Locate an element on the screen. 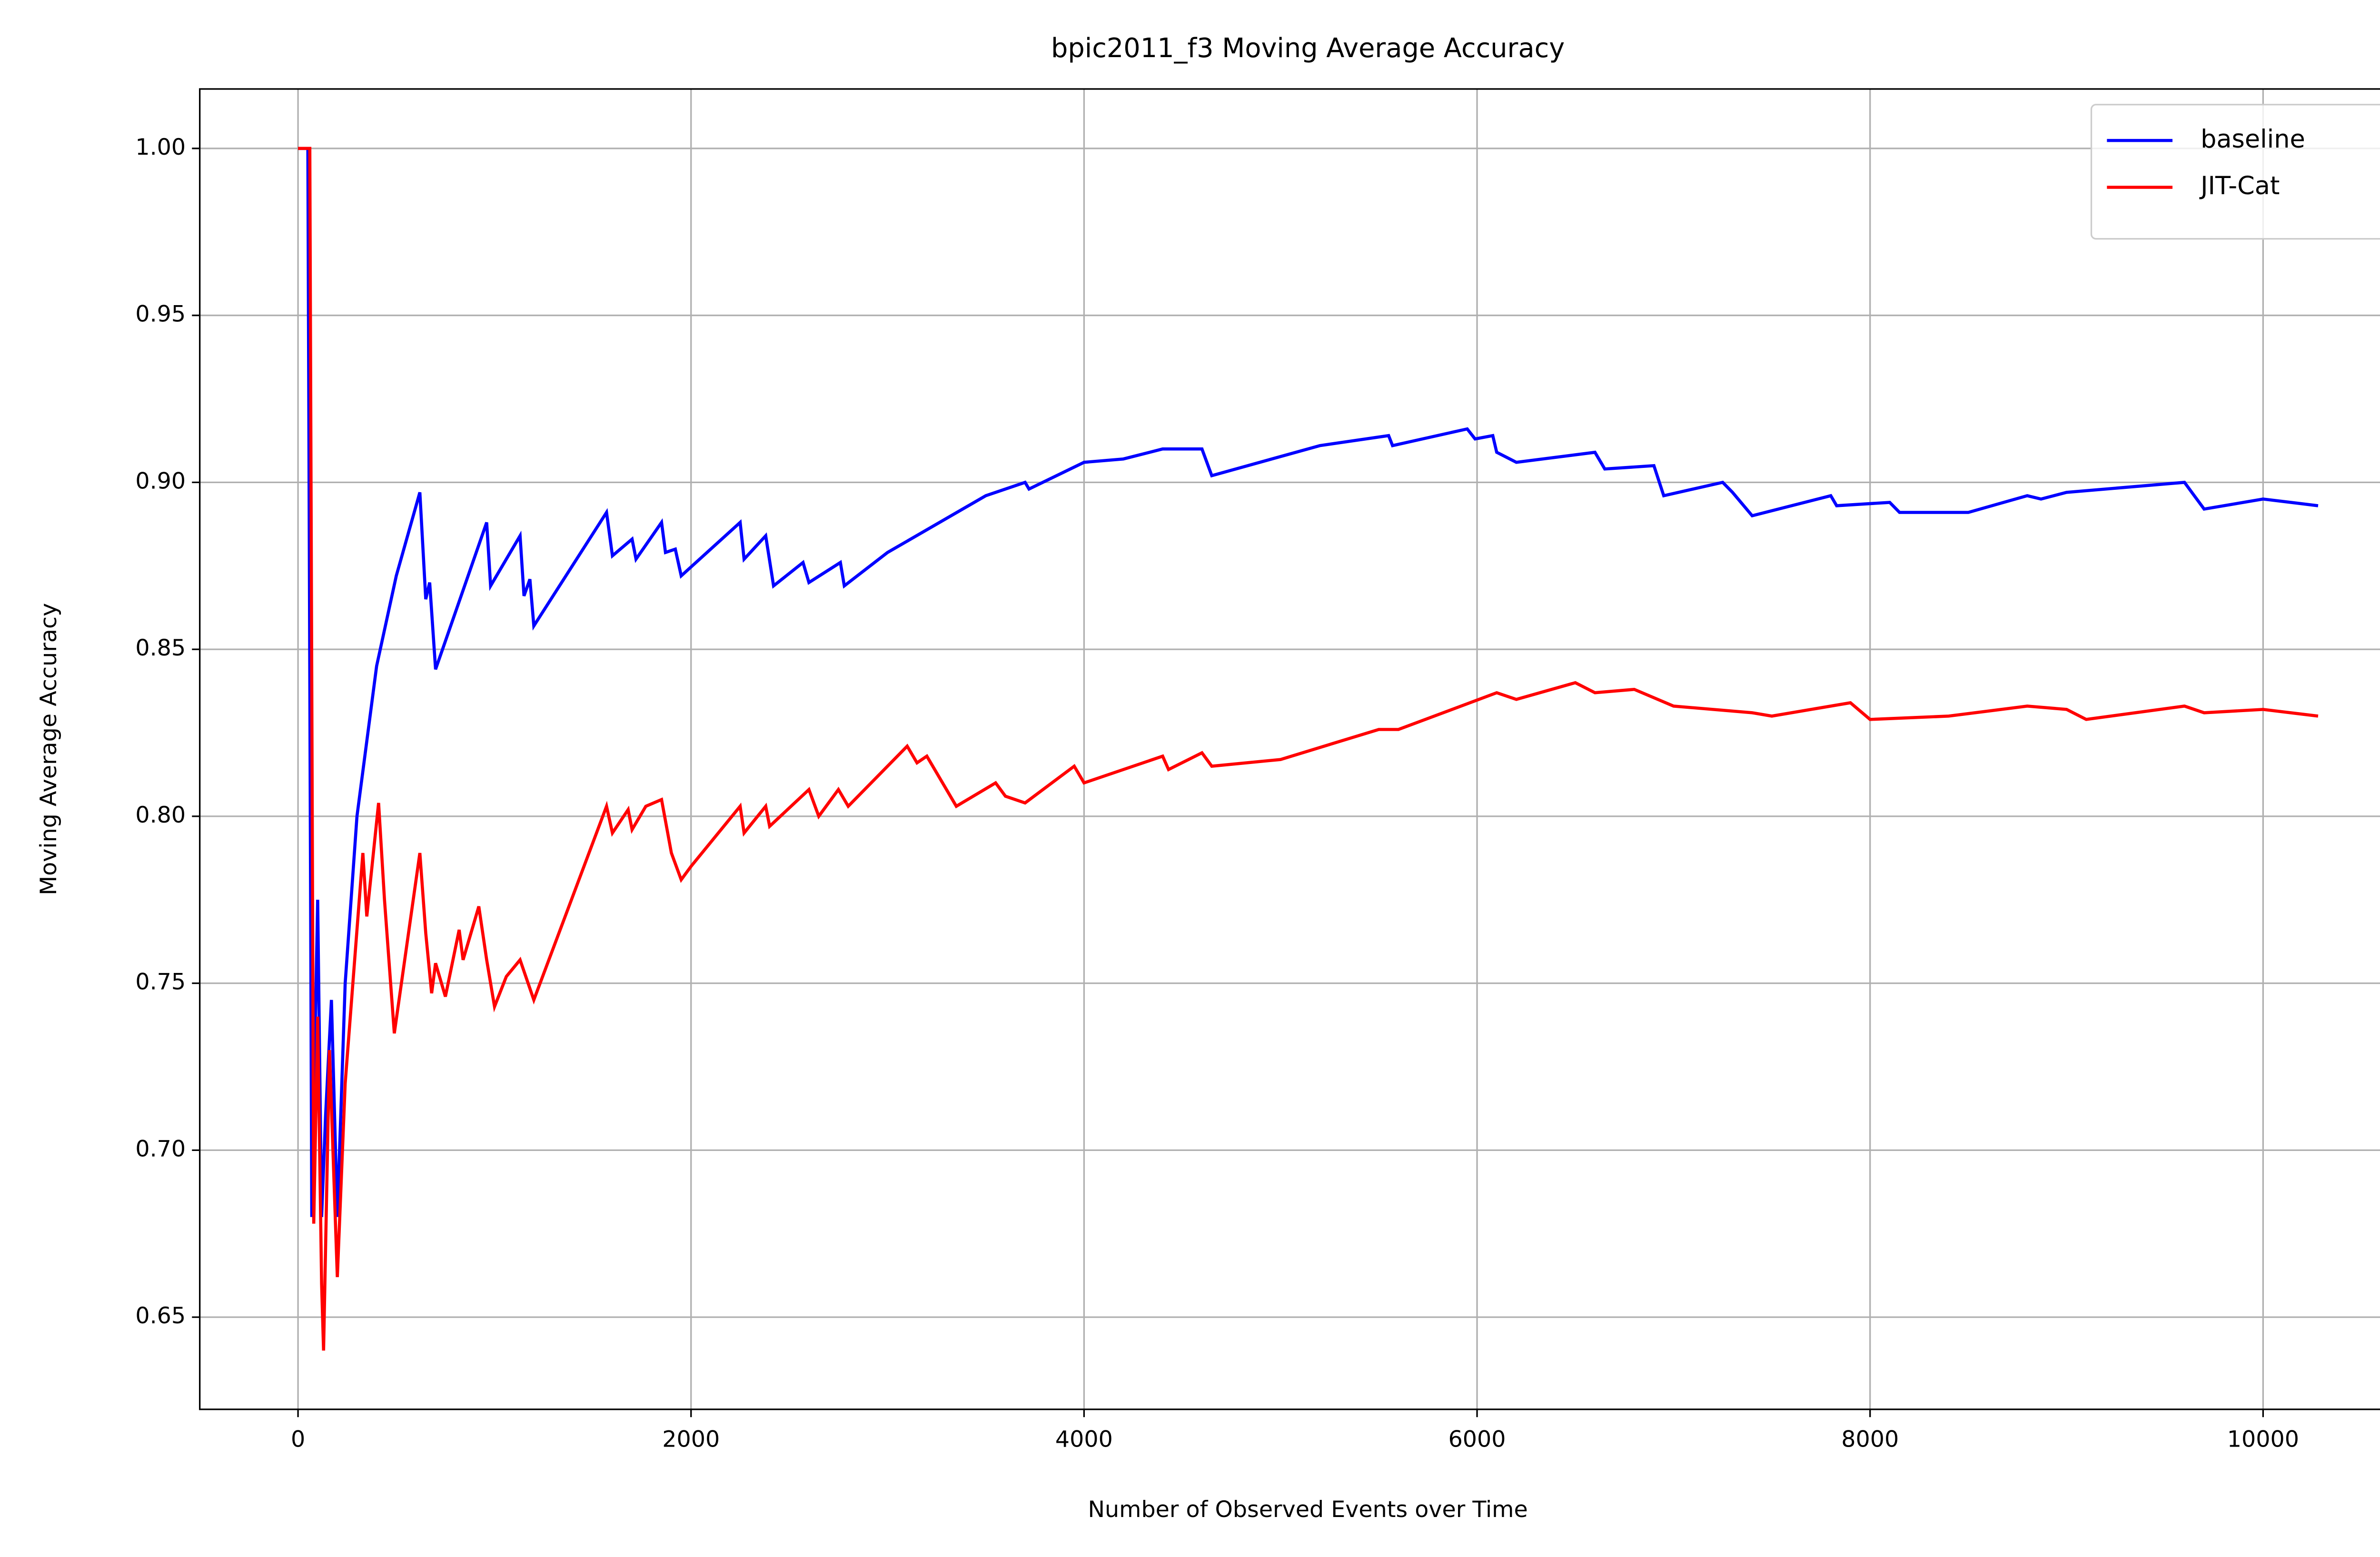 This screenshot has height=1557, width=2380. y-tick-label: 0.95 is located at coordinates (160, 314).